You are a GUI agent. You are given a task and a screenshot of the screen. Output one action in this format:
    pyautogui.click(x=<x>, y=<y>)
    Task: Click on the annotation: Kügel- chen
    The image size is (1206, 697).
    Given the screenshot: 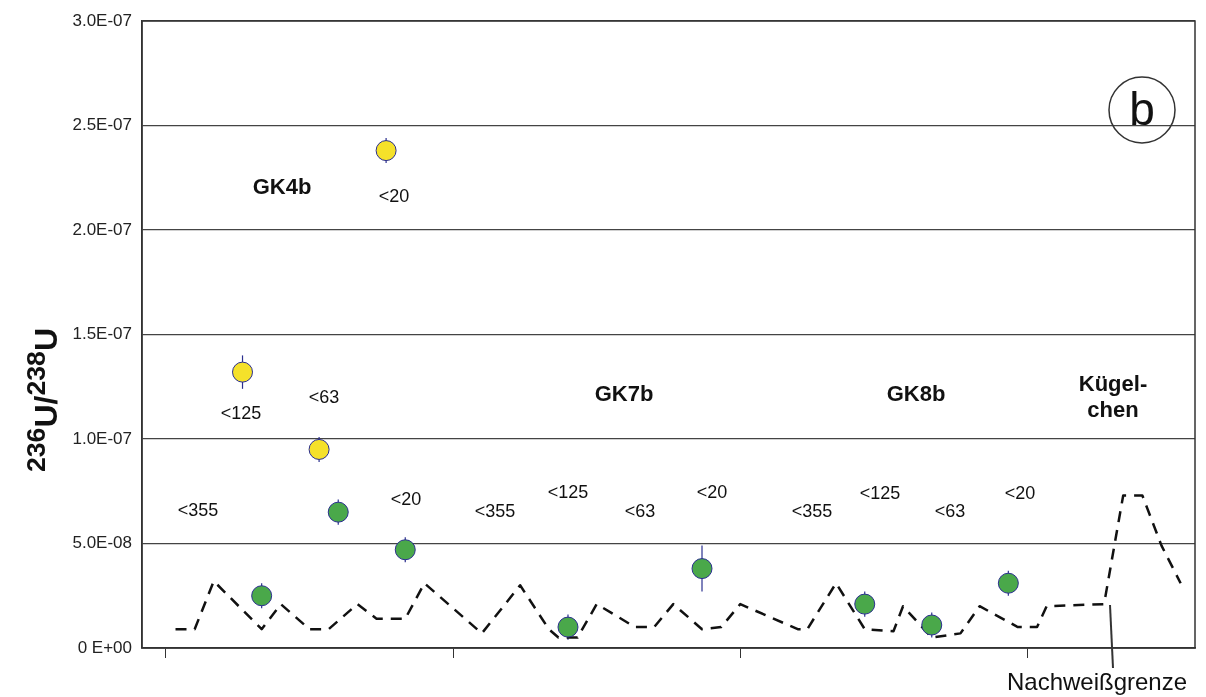 What is the action you would take?
    pyautogui.click(x=1113, y=397)
    